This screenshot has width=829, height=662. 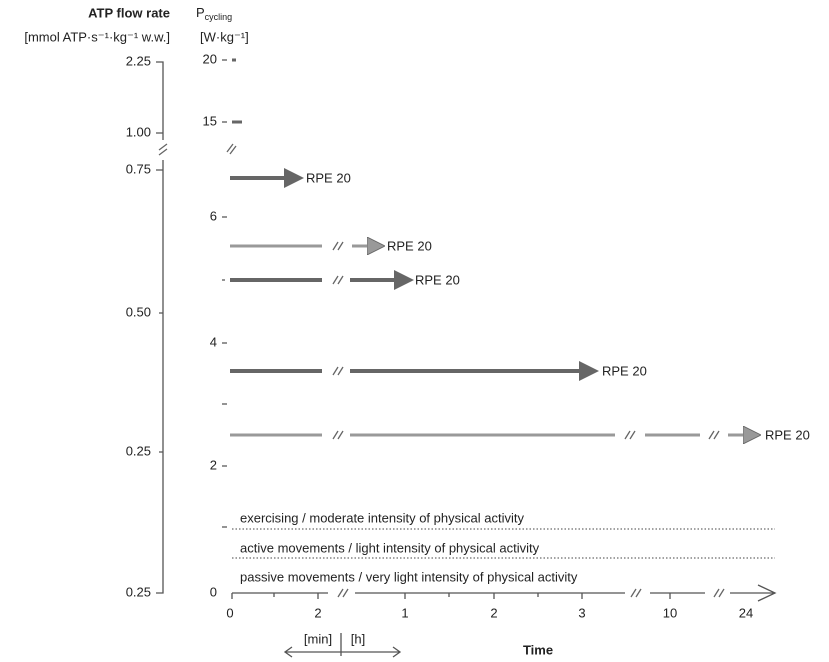 What do you see at coordinates (670, 612) in the screenshot?
I see `time-tick: 10` at bounding box center [670, 612].